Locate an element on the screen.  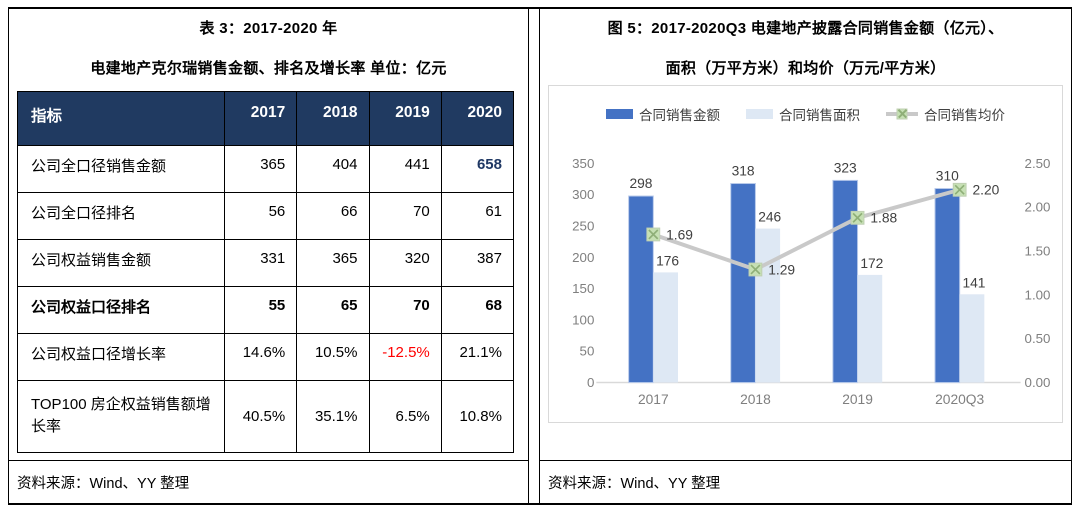
svg-text: 1.00 is located at coordinates (1038, 294).